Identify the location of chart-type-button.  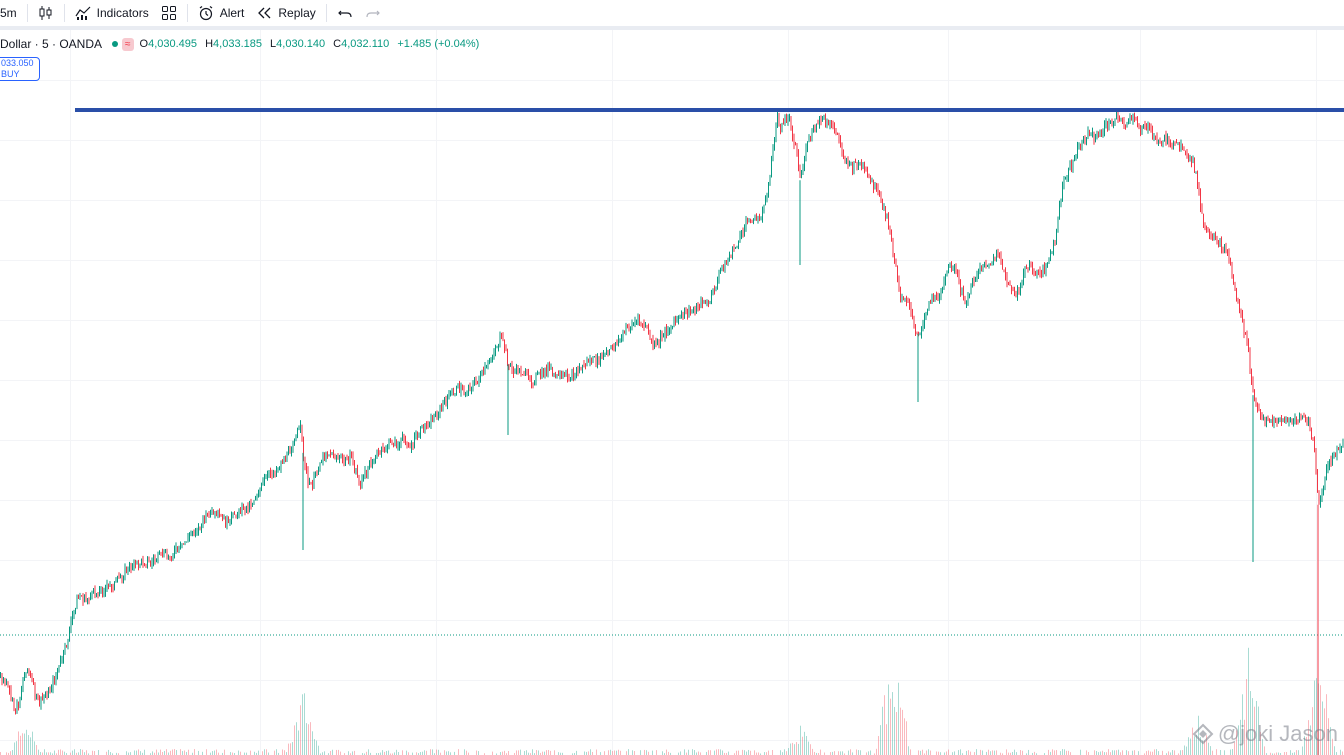
(46, 13).